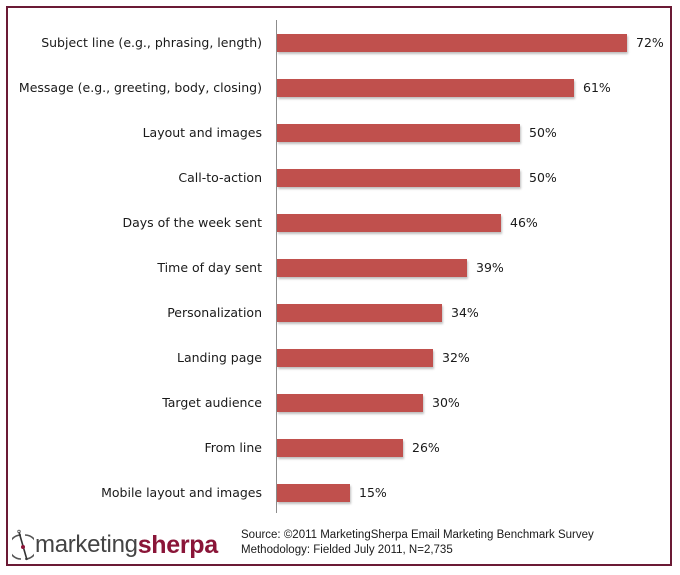 Image resolution: width=680 pixels, height=575 pixels. I want to click on category-label: Landing page, so click(219, 357).